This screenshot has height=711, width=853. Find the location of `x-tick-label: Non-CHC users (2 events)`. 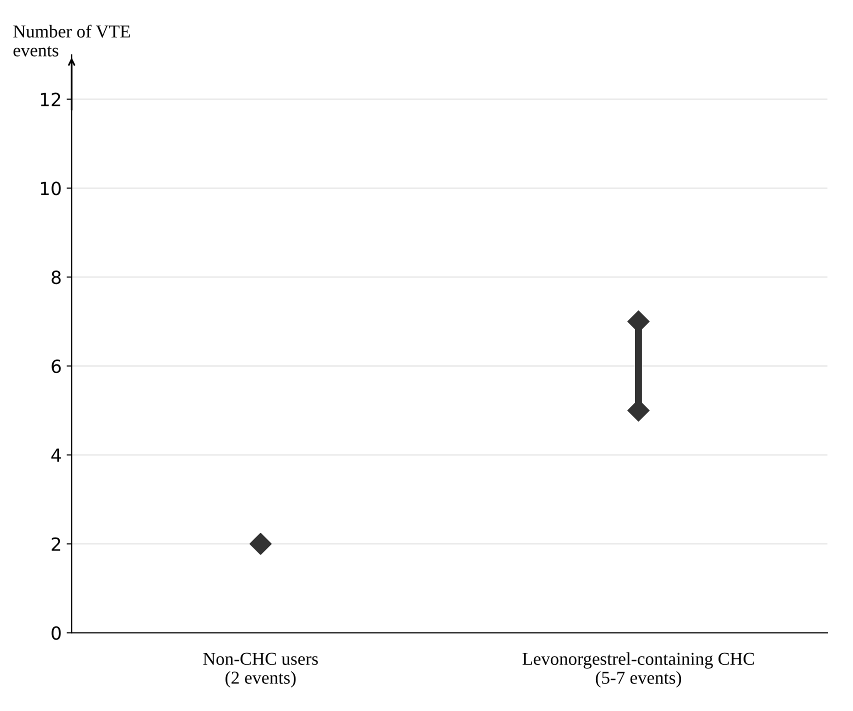

x-tick-label: Non-CHC users (2 events) is located at coordinates (260, 670).